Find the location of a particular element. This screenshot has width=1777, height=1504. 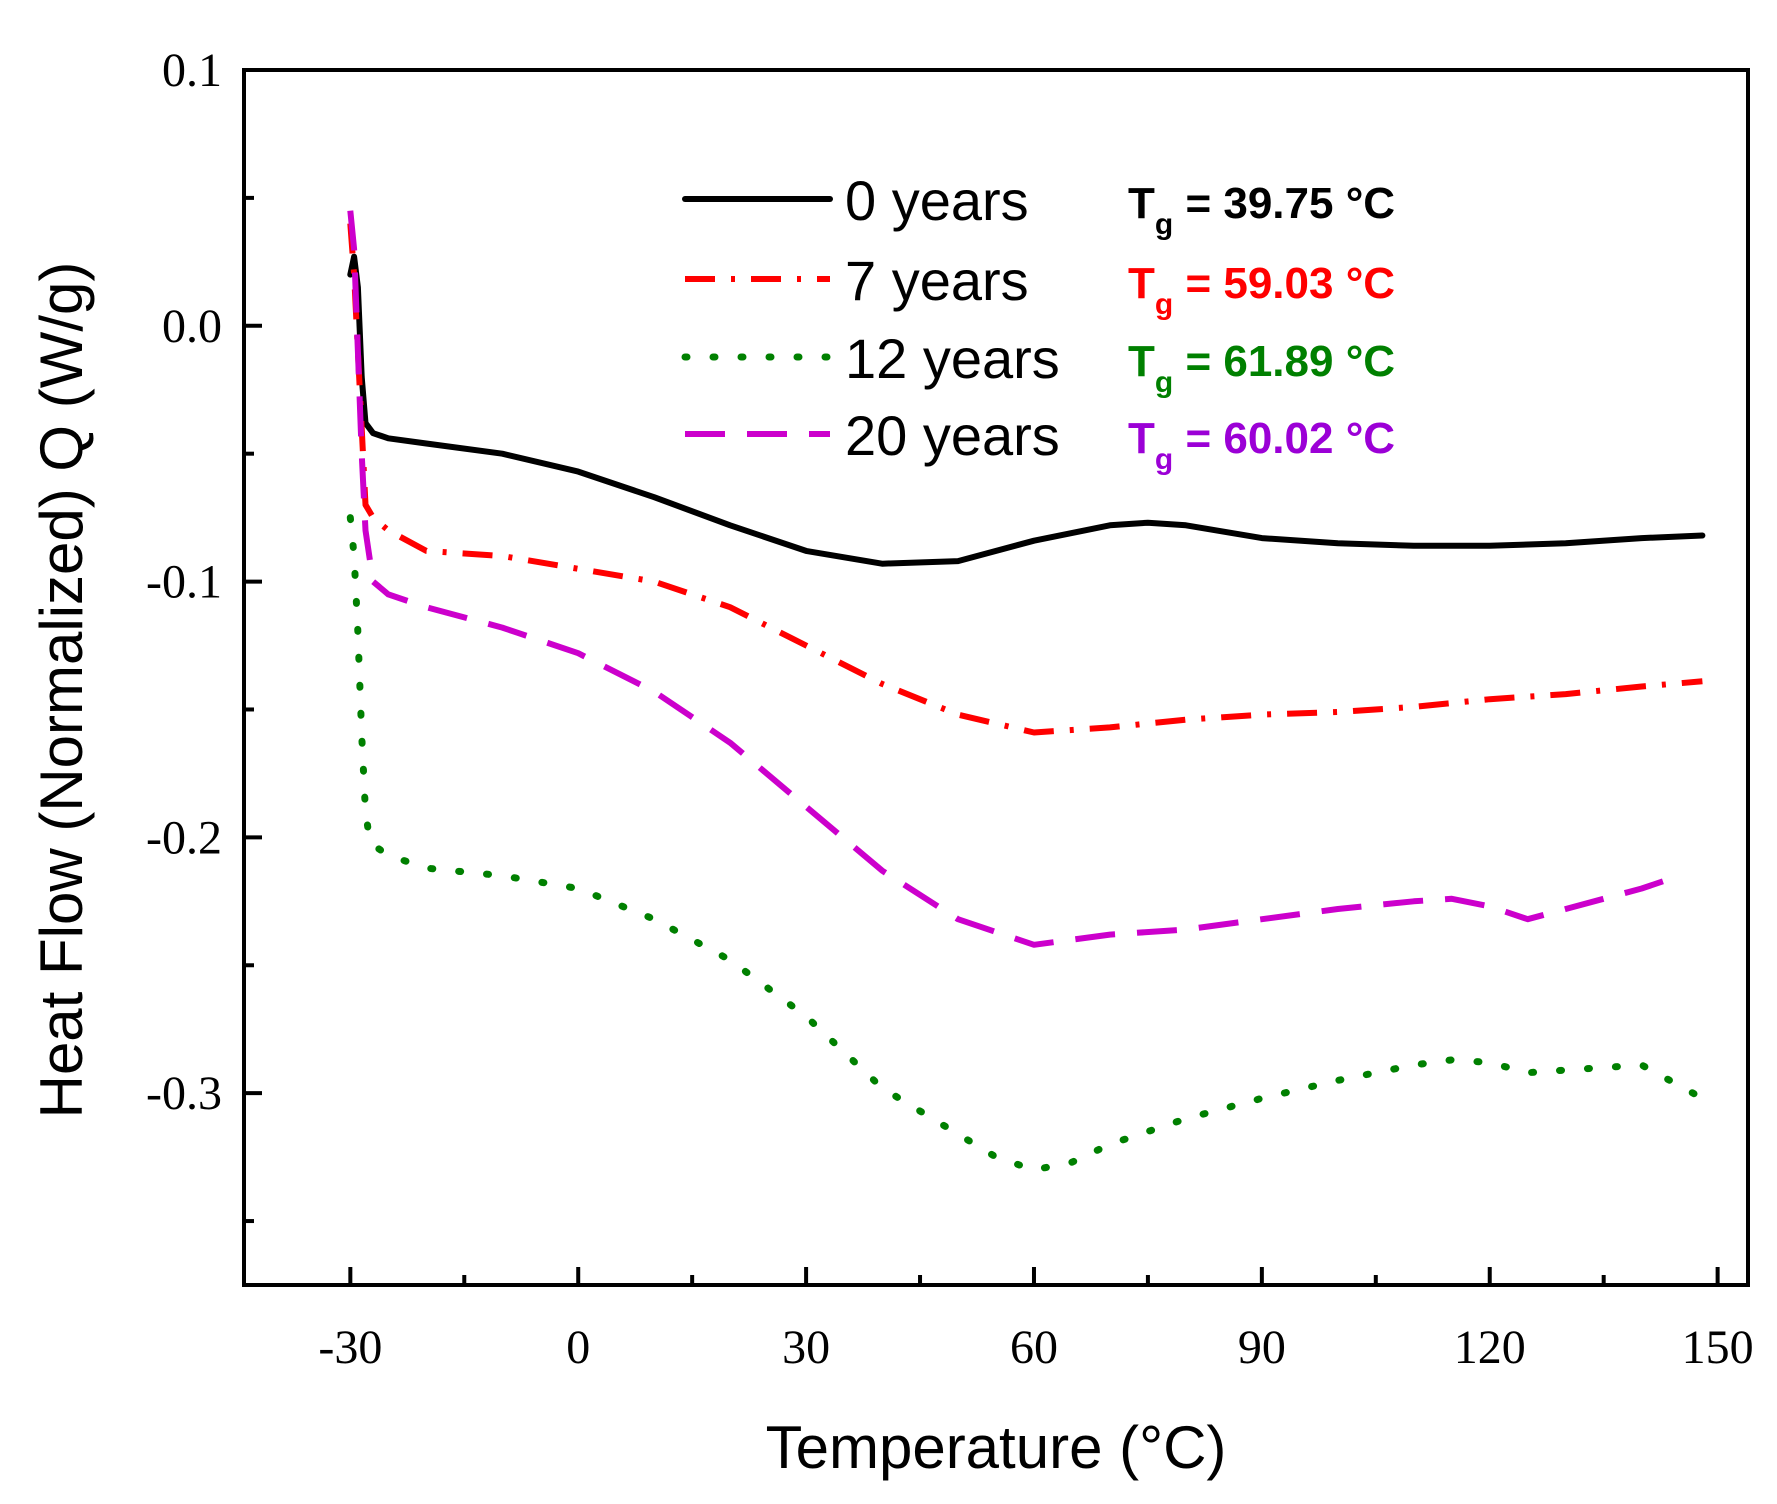

y-tick-label: 0.1 is located at coordinates (192, 70).